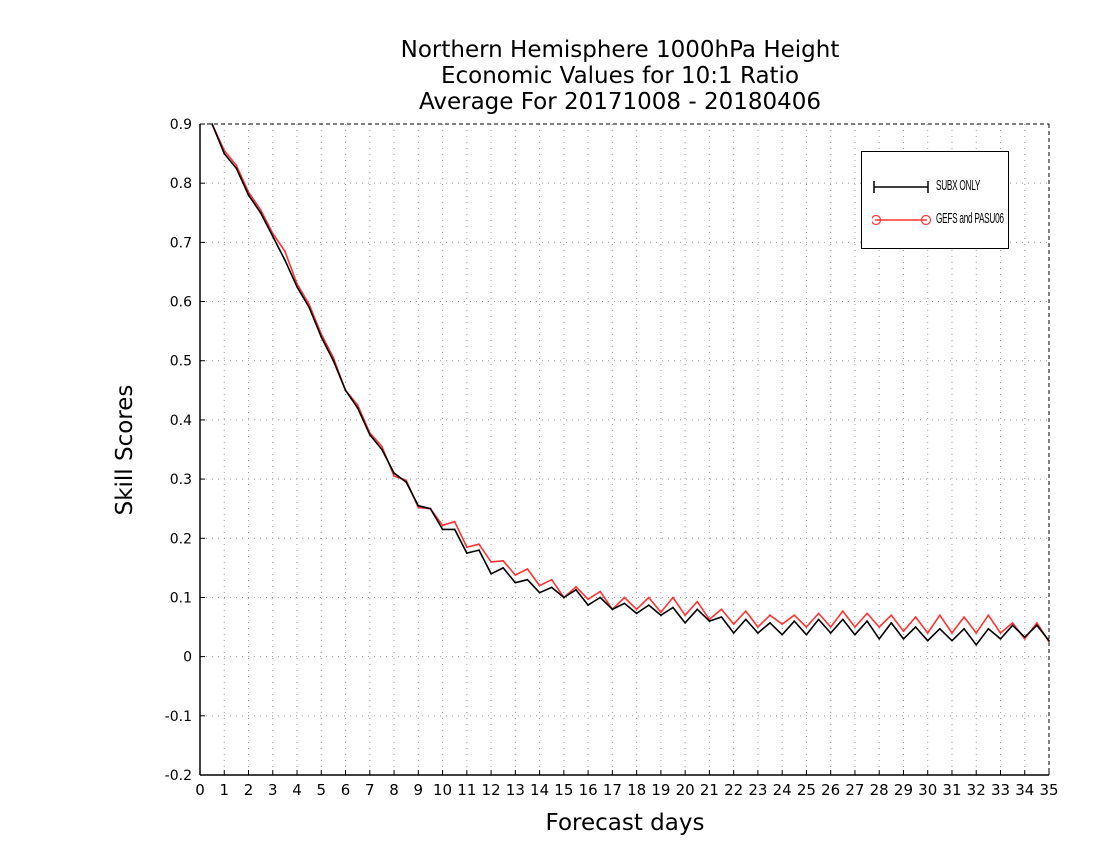 This screenshot has width=1100, height=850. What do you see at coordinates (901, 187) in the screenshot?
I see `legend-swatch-subx-only` at bounding box center [901, 187].